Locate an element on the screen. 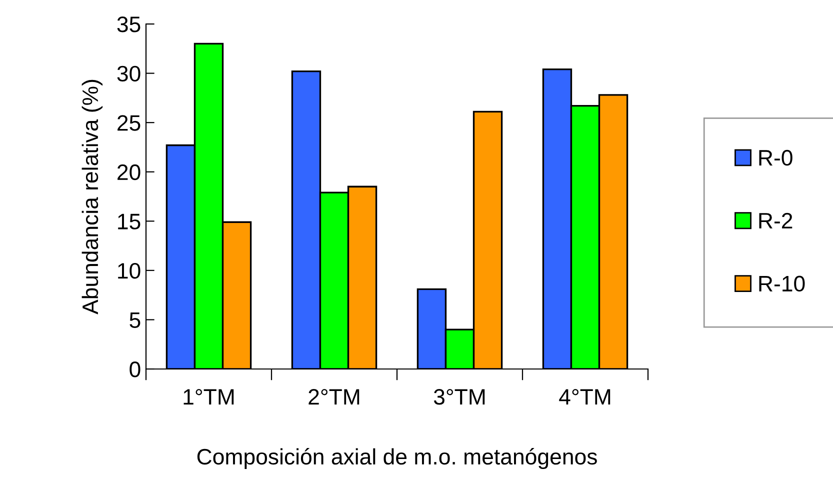 Image resolution: width=833 pixels, height=484 pixels. legend-label: R-0 is located at coordinates (775, 158).